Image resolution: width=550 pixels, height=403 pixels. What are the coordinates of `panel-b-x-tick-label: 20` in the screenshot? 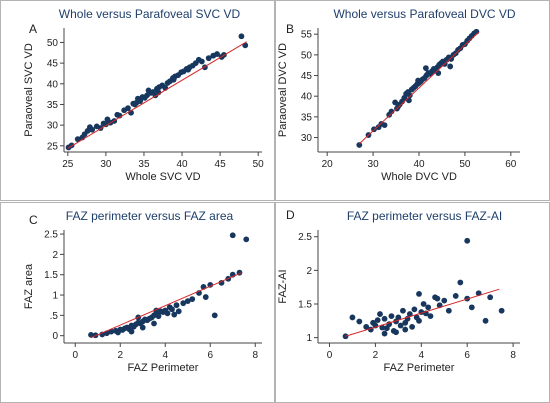 It's located at (328, 164).